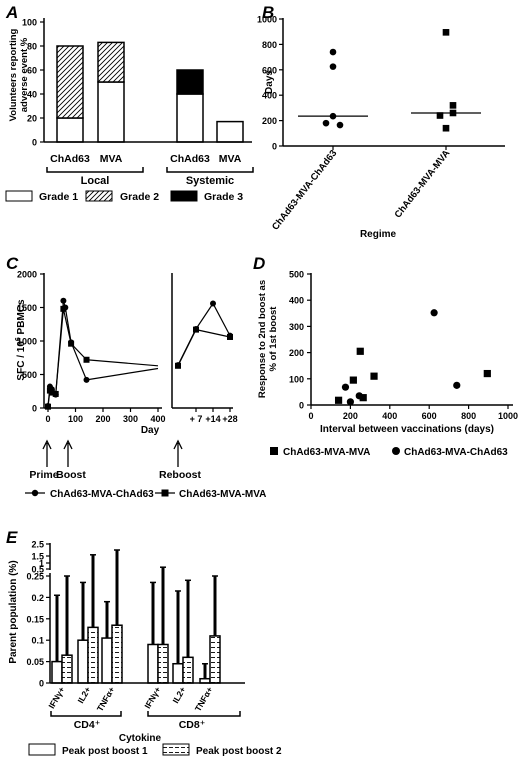 The image size is (520, 761). Describe the element at coordinates (102, 419) in the screenshot. I see `x-tick-label: 200` at that location.